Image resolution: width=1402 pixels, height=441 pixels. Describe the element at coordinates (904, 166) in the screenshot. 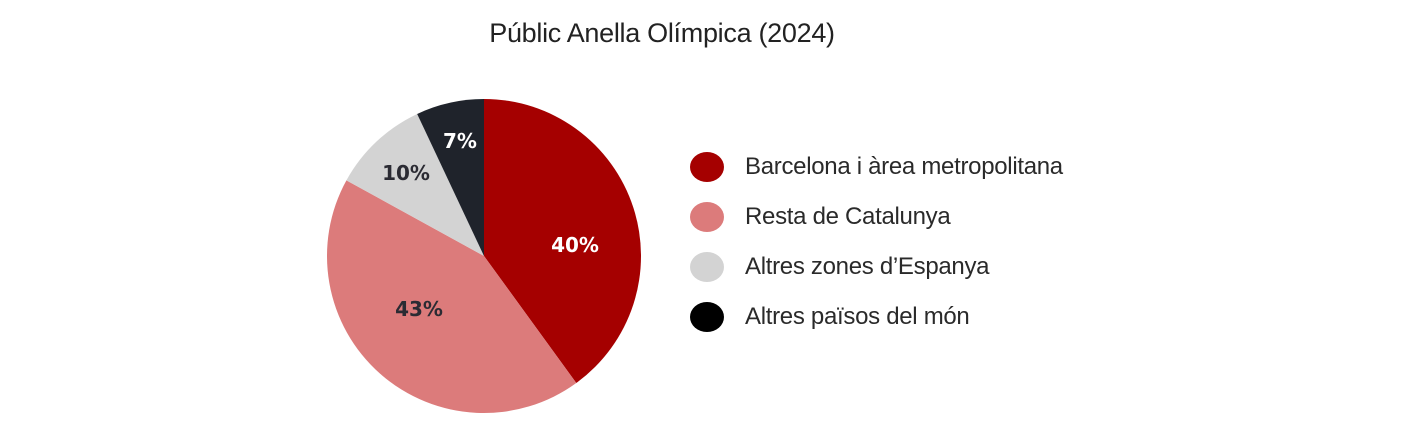

I see `legend-label: Barcelona i àrea metropolitana` at that location.